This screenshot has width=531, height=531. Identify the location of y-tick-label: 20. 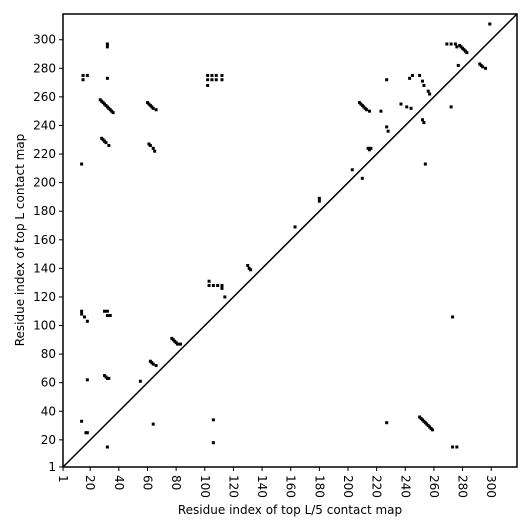
(48, 440).